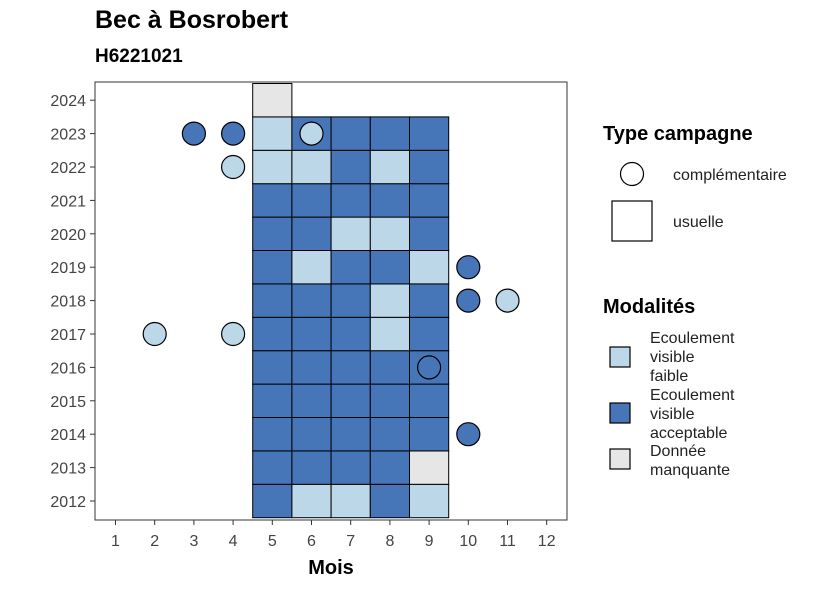 This screenshot has height=590, width=826. I want to click on legend-key-faible, so click(620, 357).